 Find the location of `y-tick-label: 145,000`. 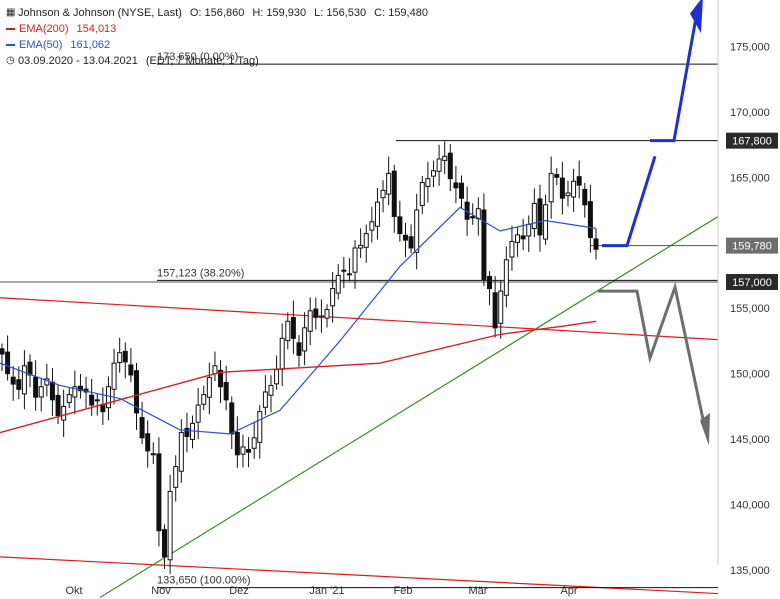

y-tick-label: 145,000 is located at coordinates (750, 440).